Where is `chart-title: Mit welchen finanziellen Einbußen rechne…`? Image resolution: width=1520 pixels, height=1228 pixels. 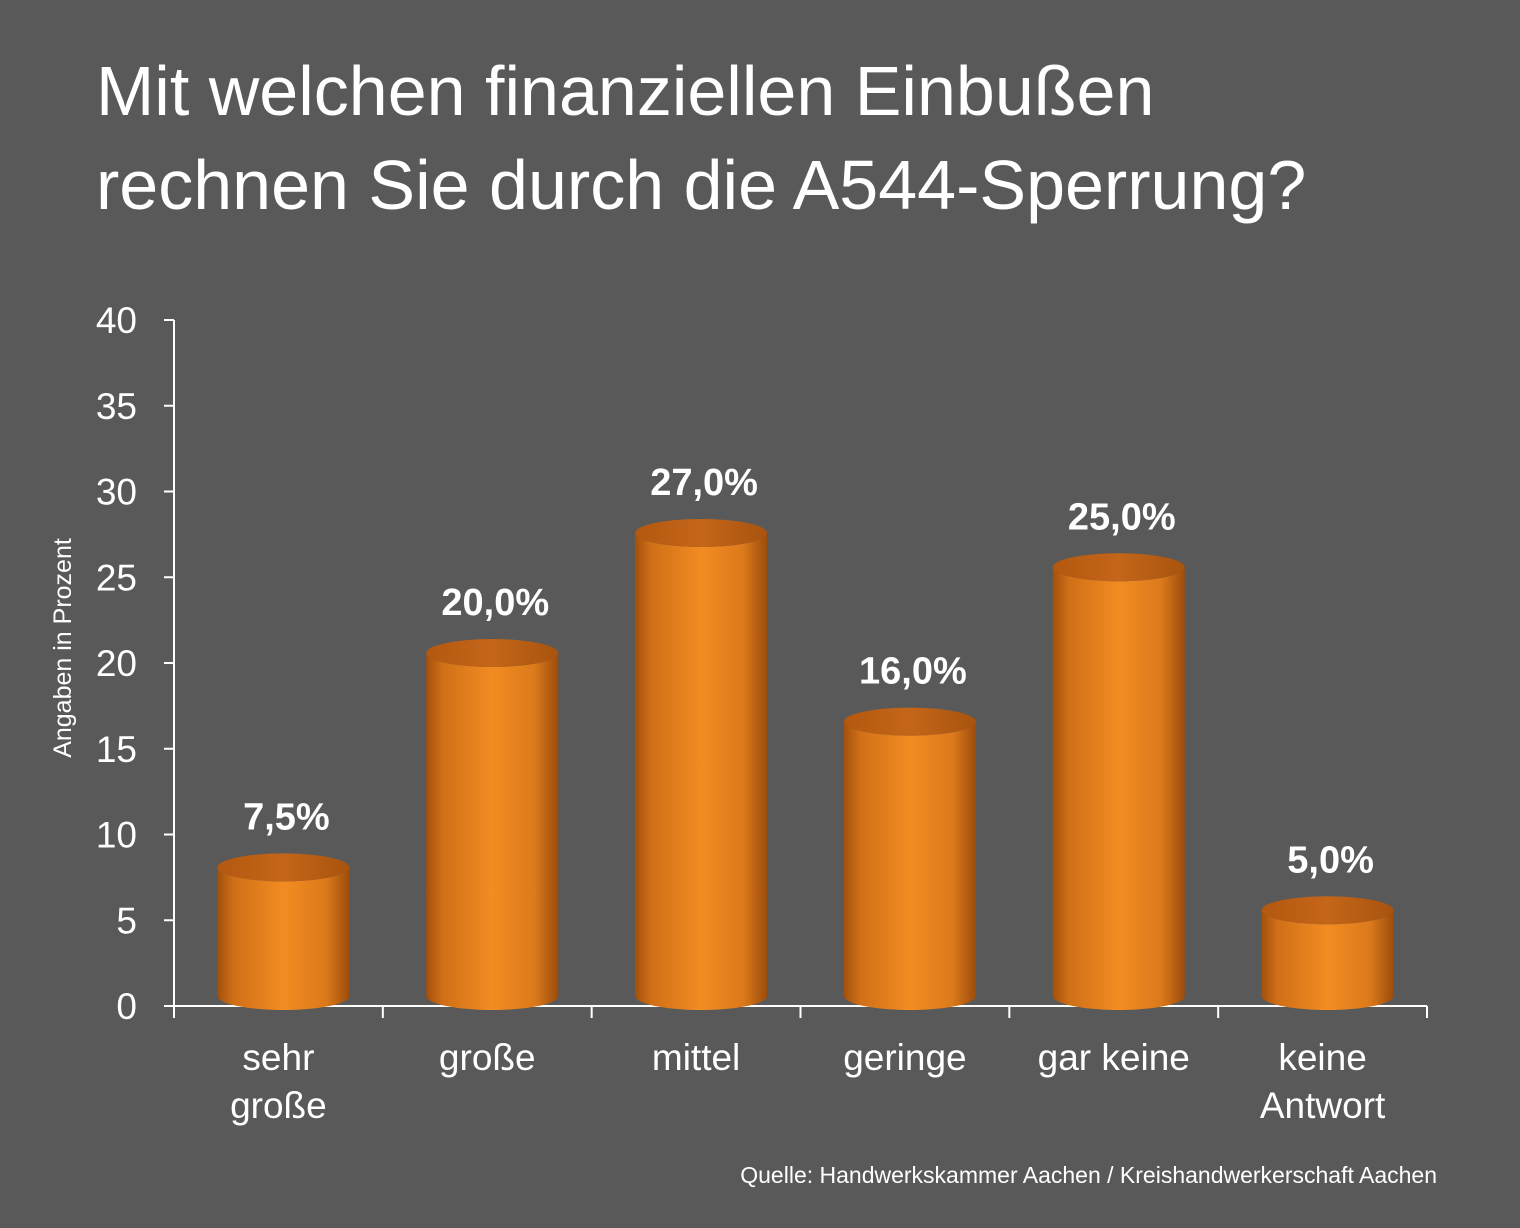
chart-title: Mit welchen finanziellen Einbußen rechne… is located at coordinates (701, 138).